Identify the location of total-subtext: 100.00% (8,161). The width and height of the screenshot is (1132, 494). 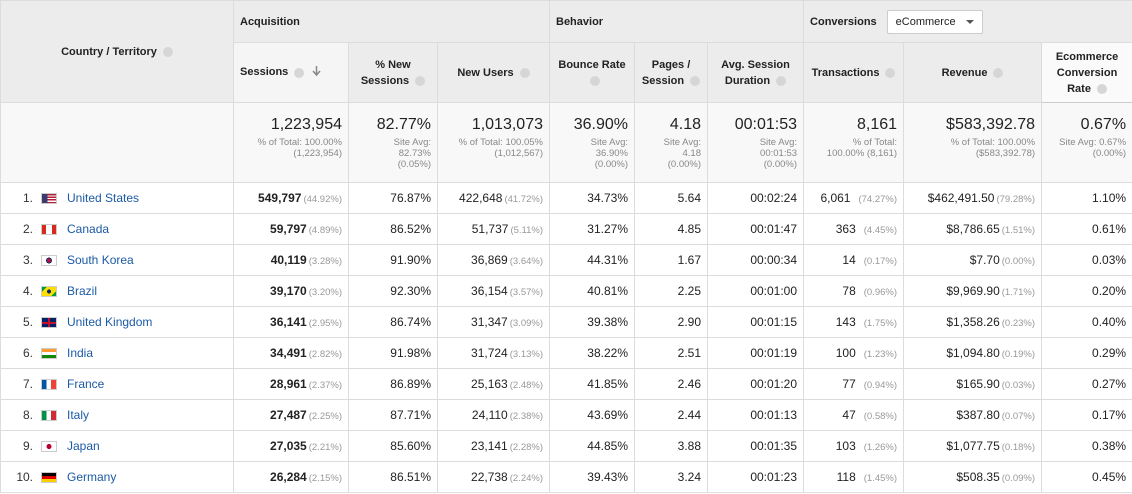
(862, 153).